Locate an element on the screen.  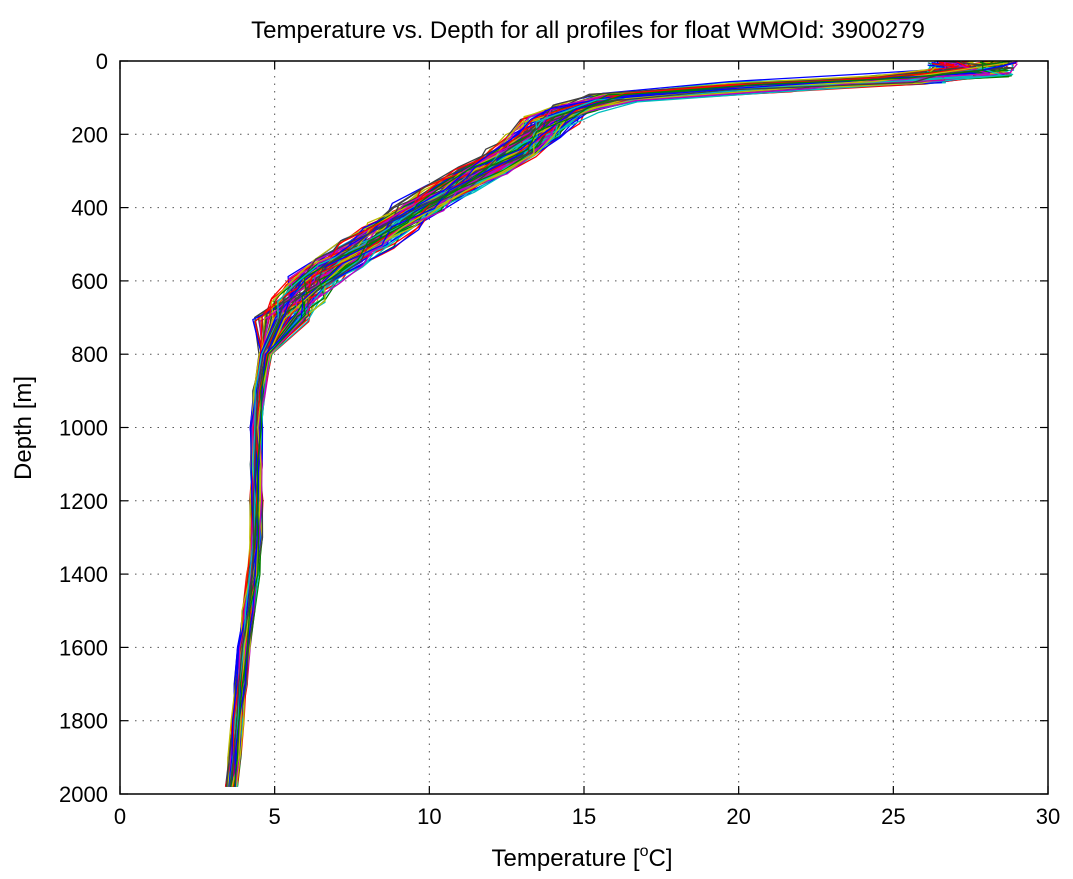
x-axis-label: Temperature [oC] is located at coordinates (582, 857).